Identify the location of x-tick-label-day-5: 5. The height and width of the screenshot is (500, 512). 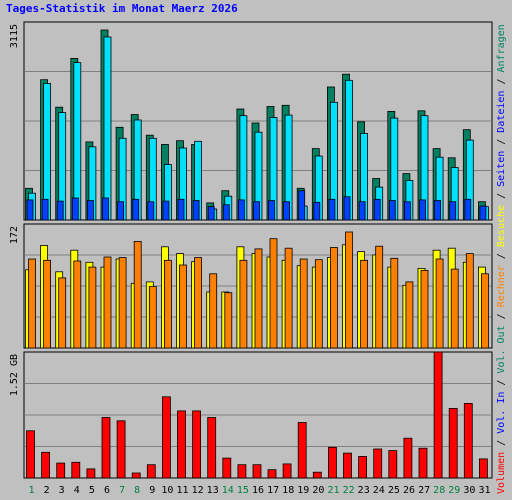
(92, 490).